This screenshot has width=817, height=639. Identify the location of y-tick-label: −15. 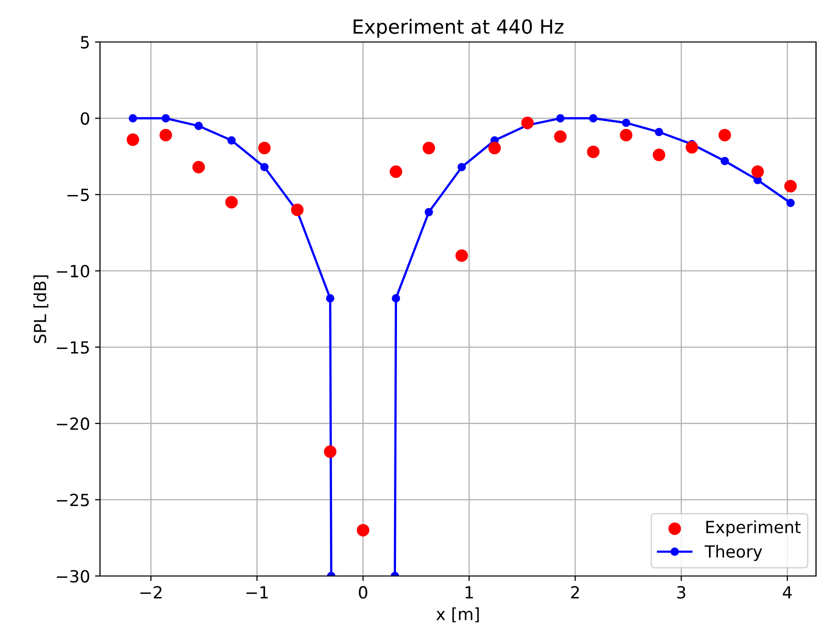
(72, 347).